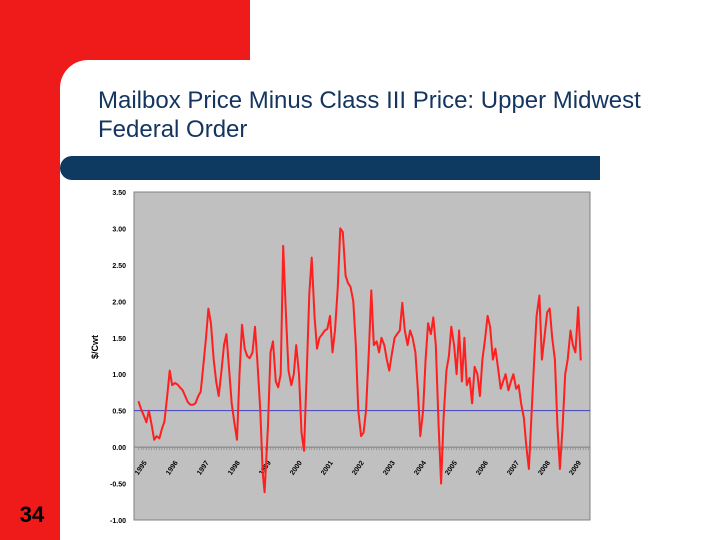 This screenshot has height=540, width=720. I want to click on y-tick-label: 3.50, so click(119, 193).